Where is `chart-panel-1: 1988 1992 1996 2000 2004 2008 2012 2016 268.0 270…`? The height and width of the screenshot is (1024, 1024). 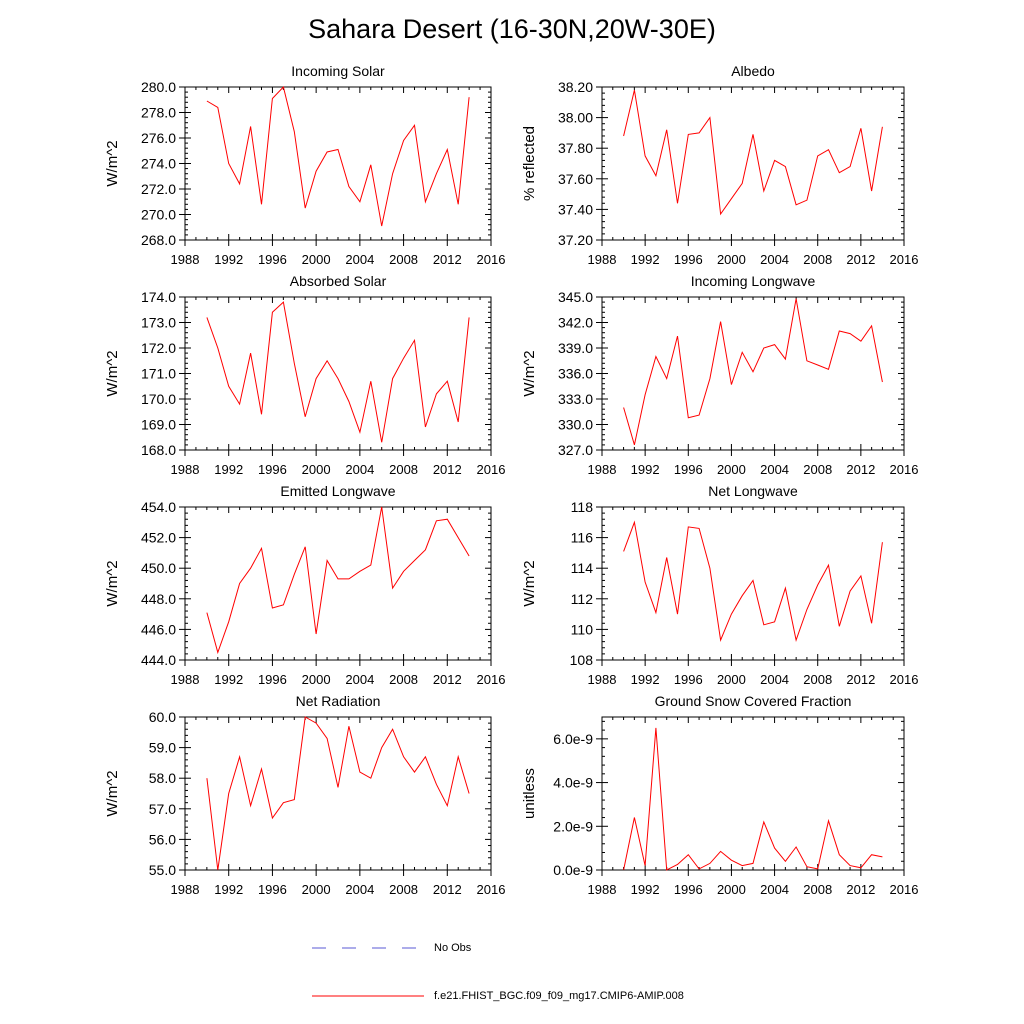 chart-panel-1: 1988 1992 1996 2000 2004 2008 2012 2016 268.0 270… is located at coordinates (304, 165).